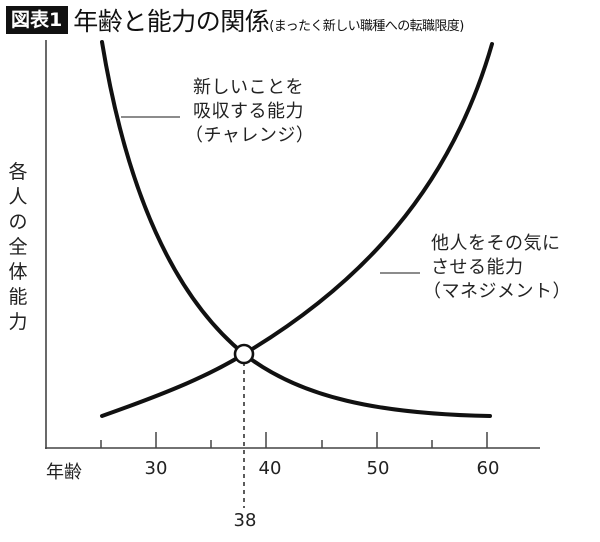 Image resolution: width=600 pixels, height=542 pixels. What do you see at coordinates (248, 87) in the screenshot?
I see `challenge-annotation-line-1: 新しいことを` at bounding box center [248, 87].